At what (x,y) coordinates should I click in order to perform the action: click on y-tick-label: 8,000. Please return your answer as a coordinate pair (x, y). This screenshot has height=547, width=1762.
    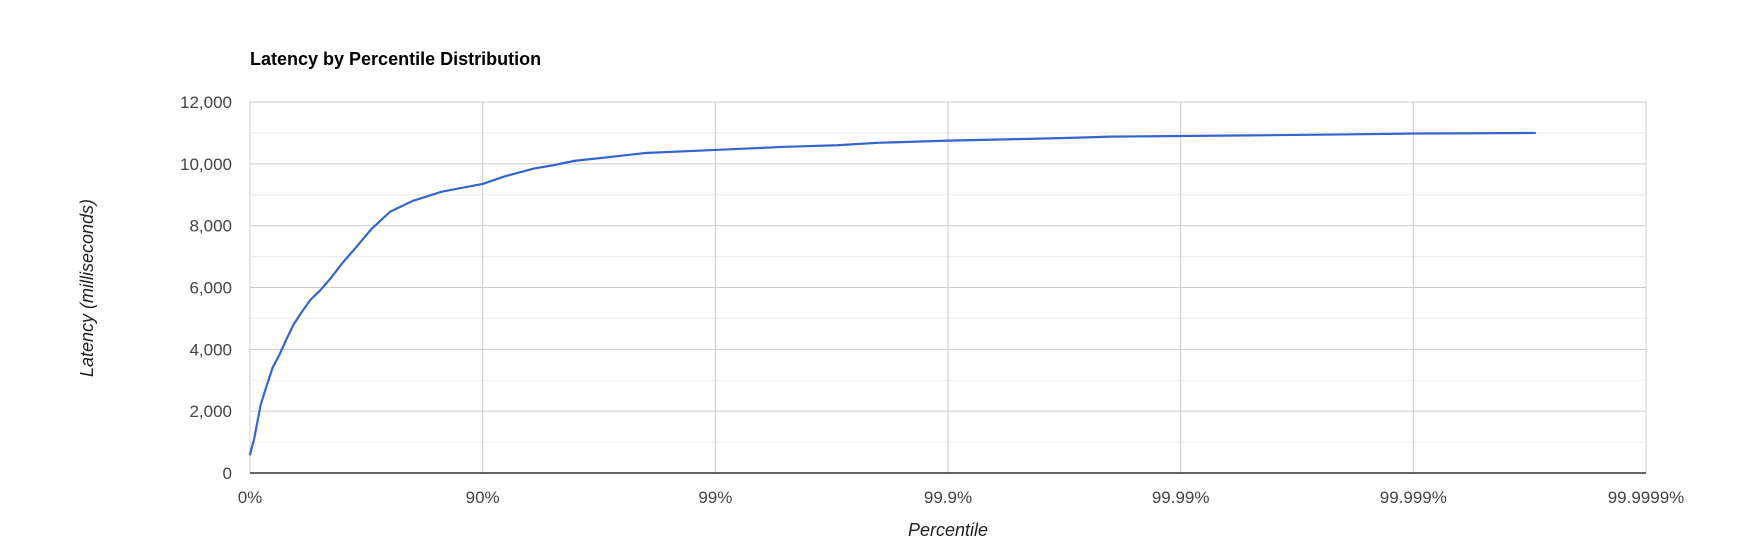
    Looking at the image, I should click on (210, 226).